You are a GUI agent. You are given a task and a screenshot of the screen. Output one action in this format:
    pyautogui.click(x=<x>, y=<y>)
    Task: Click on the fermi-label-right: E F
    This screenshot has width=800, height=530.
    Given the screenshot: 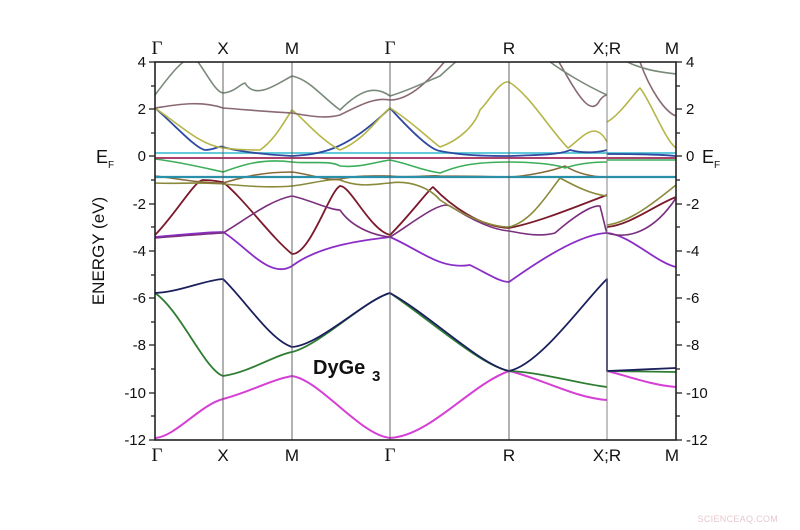 What is the action you would take?
    pyautogui.click(x=711, y=159)
    